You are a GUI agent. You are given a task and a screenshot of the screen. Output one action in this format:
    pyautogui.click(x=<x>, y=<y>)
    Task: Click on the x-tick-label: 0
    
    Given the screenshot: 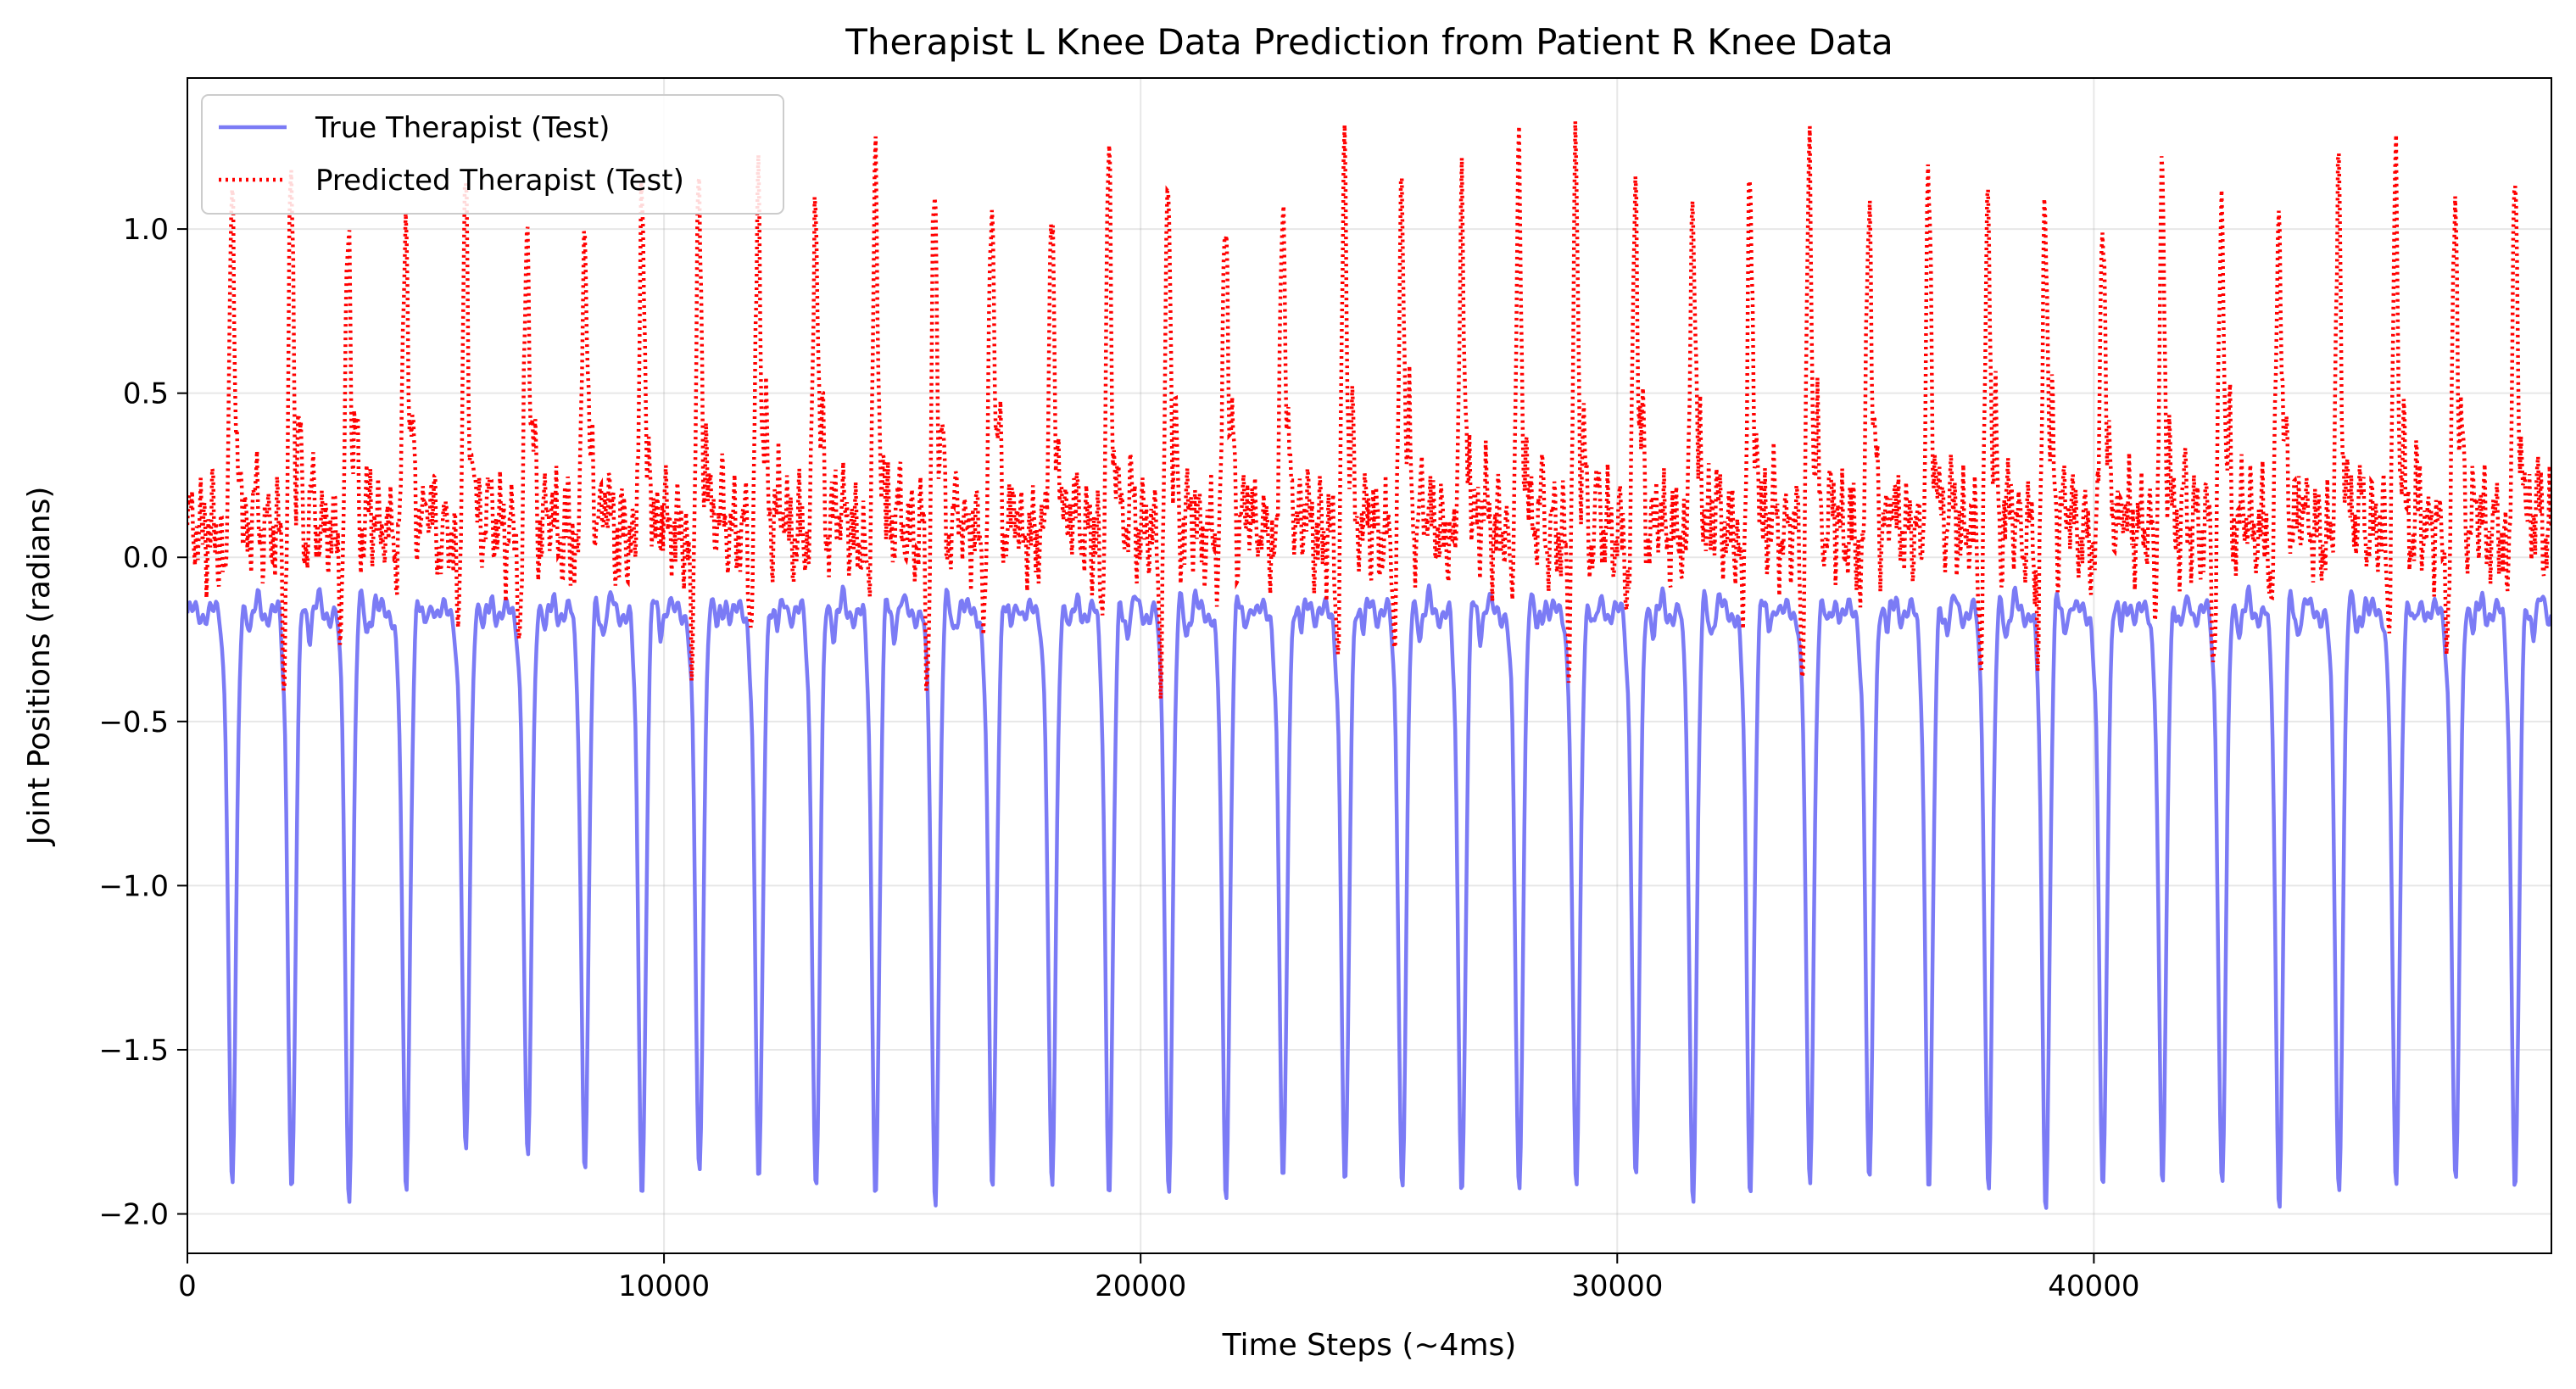 What is the action you would take?
    pyautogui.click(x=187, y=1286)
    